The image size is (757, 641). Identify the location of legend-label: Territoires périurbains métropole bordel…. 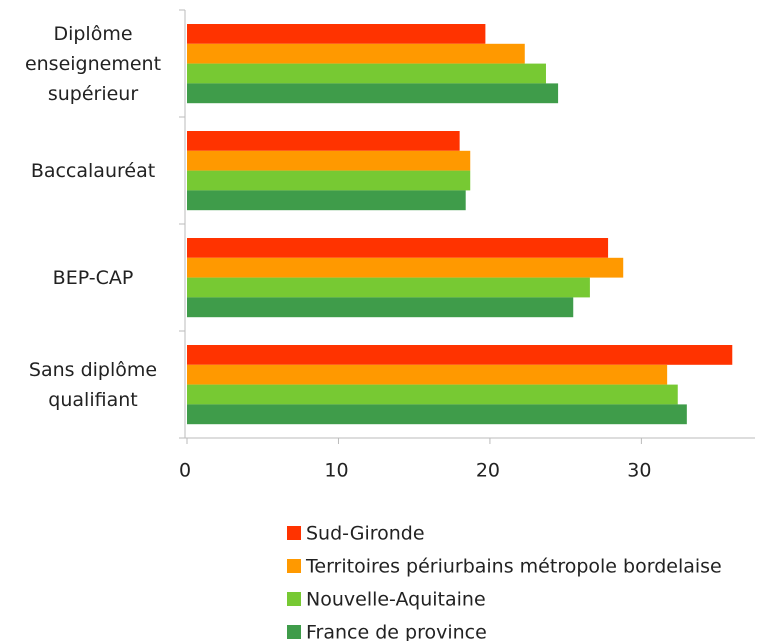
(513, 567).